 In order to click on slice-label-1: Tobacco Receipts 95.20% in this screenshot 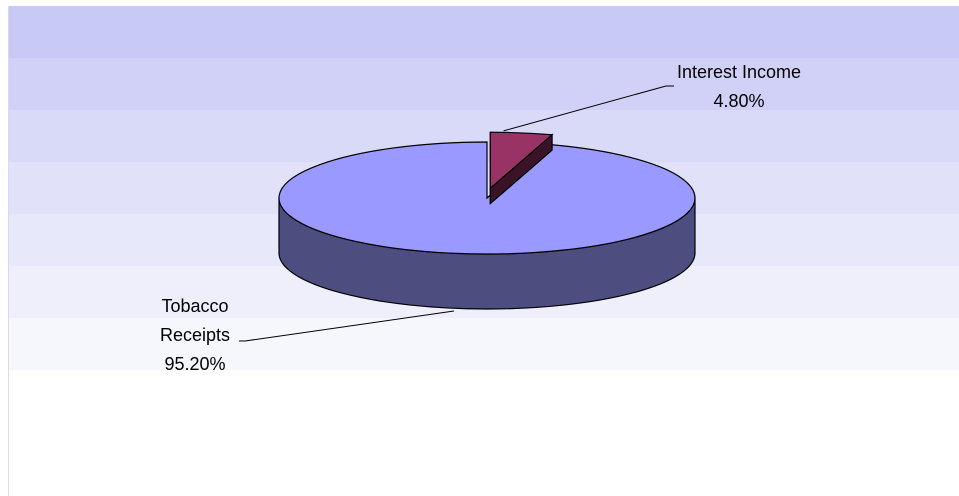, I will do `click(307, 335)`.